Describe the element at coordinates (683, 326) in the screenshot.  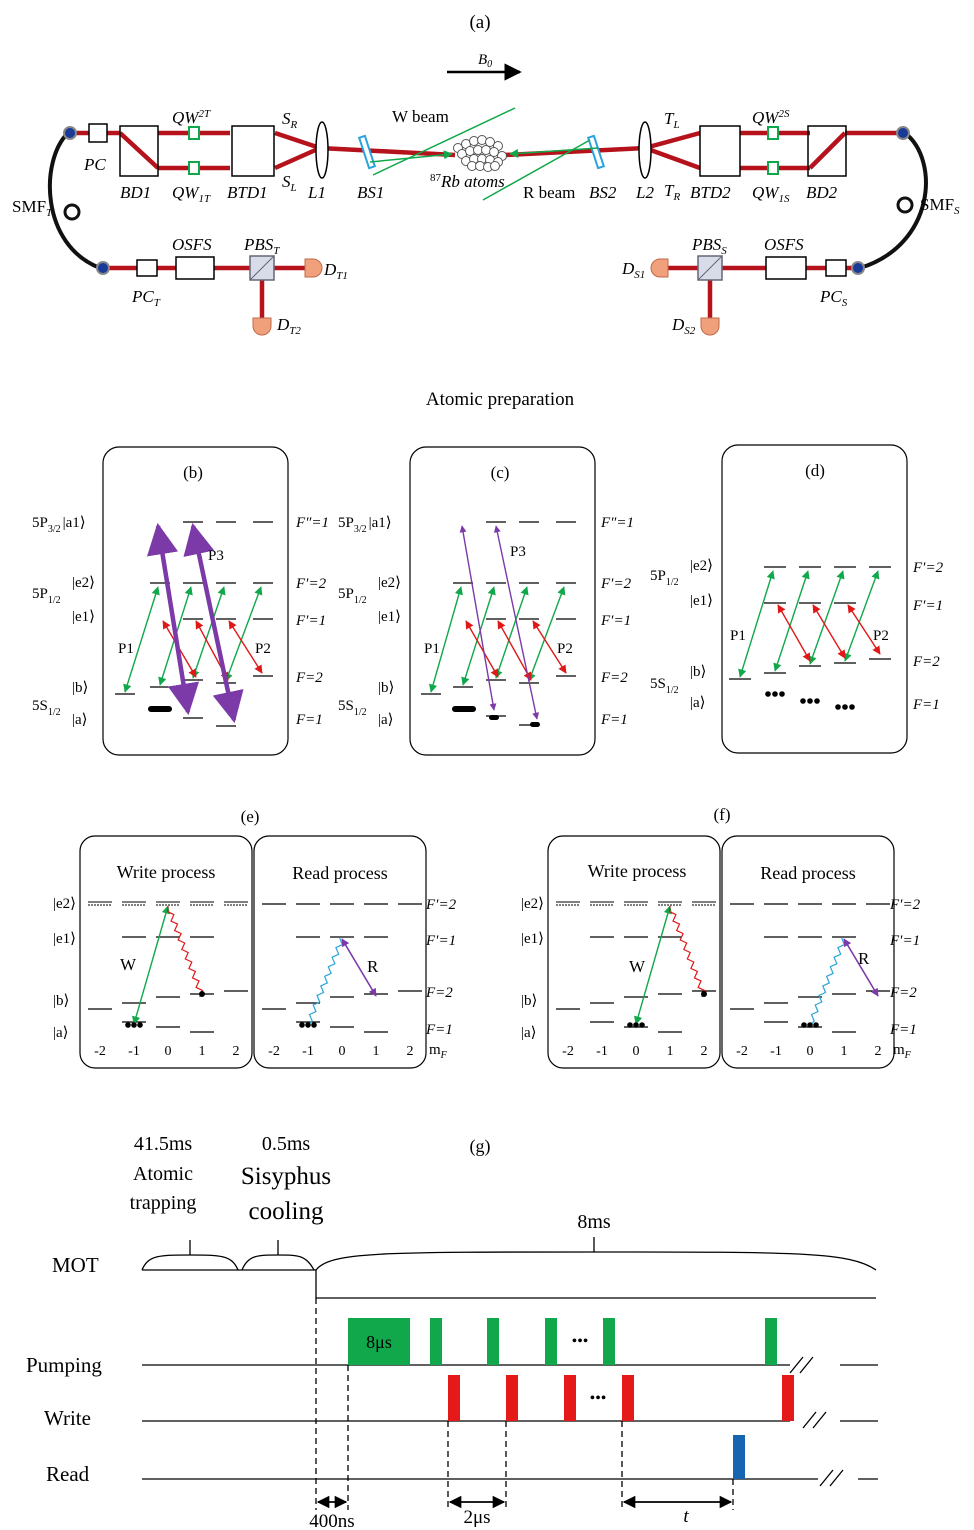
I see `ds2-label: DS2` at that location.